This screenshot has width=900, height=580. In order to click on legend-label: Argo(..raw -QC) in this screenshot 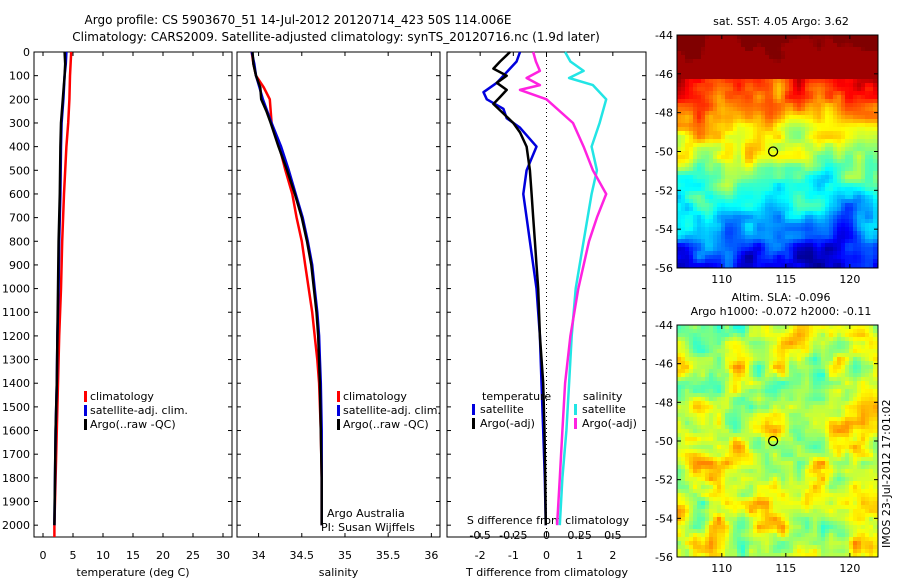, I will do `click(133, 424)`.